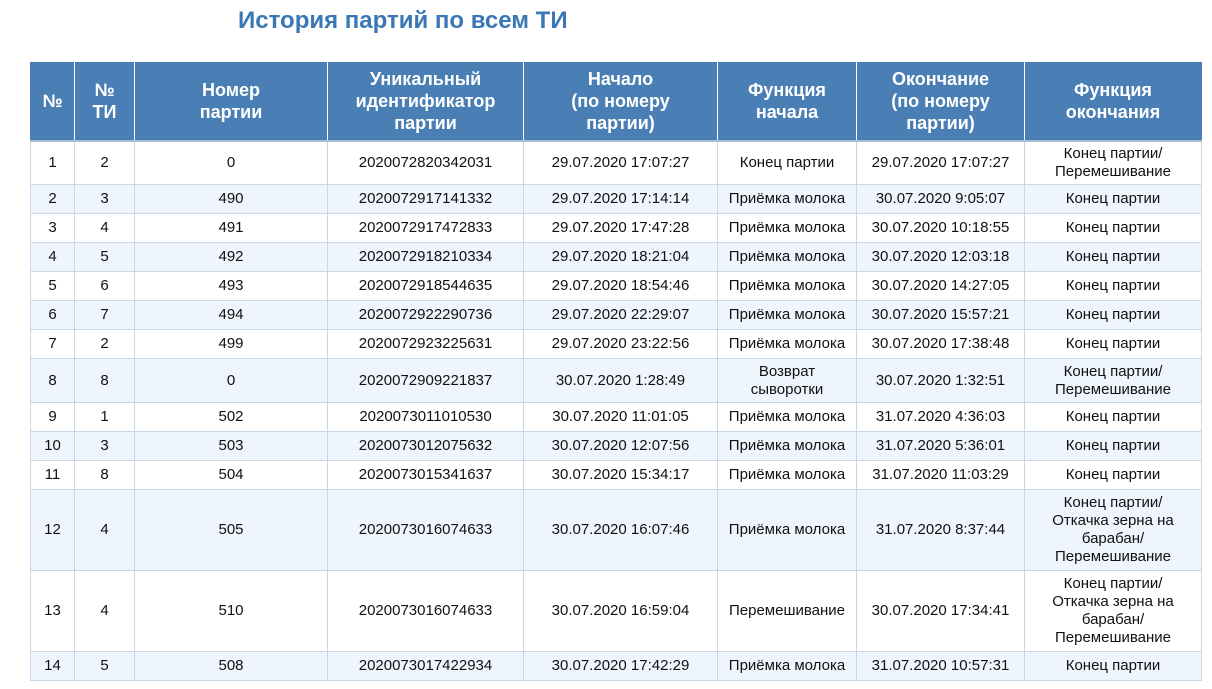 Image resolution: width=1212 pixels, height=689 pixels. What do you see at coordinates (52, 101) in the screenshot?
I see `column-header-number: №` at bounding box center [52, 101].